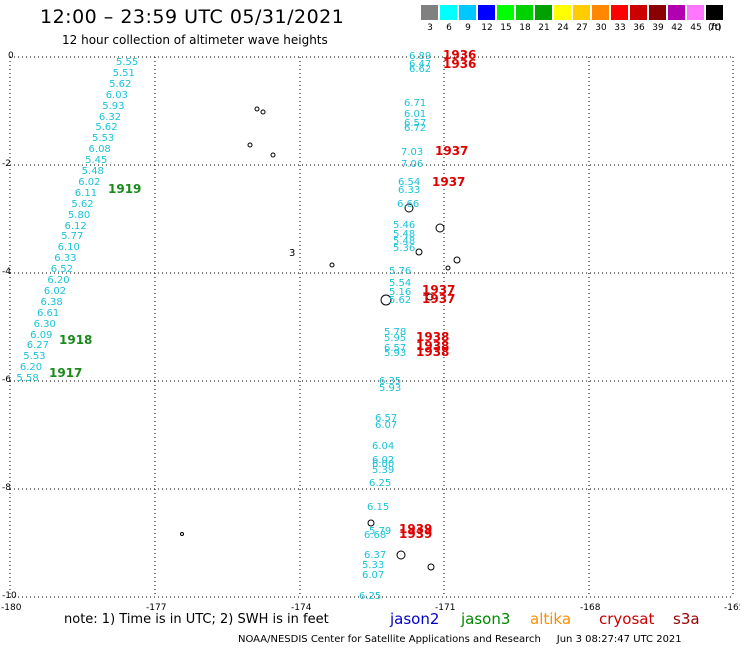 This screenshot has height=650, width=740. Describe the element at coordinates (92, 171) in the screenshot. I see `wave-height-label: 5.48` at that location.